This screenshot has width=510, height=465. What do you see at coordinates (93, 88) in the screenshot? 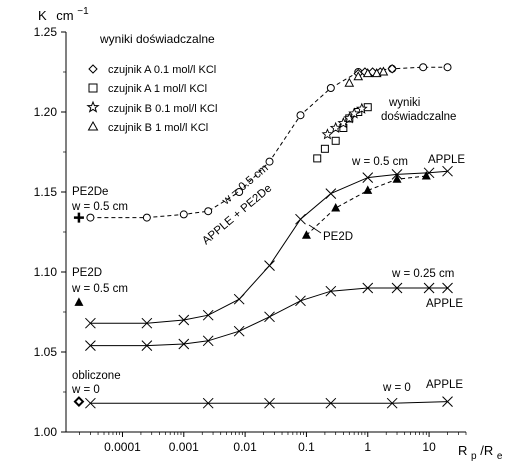
I see `legend-square-marker` at bounding box center [93, 88].